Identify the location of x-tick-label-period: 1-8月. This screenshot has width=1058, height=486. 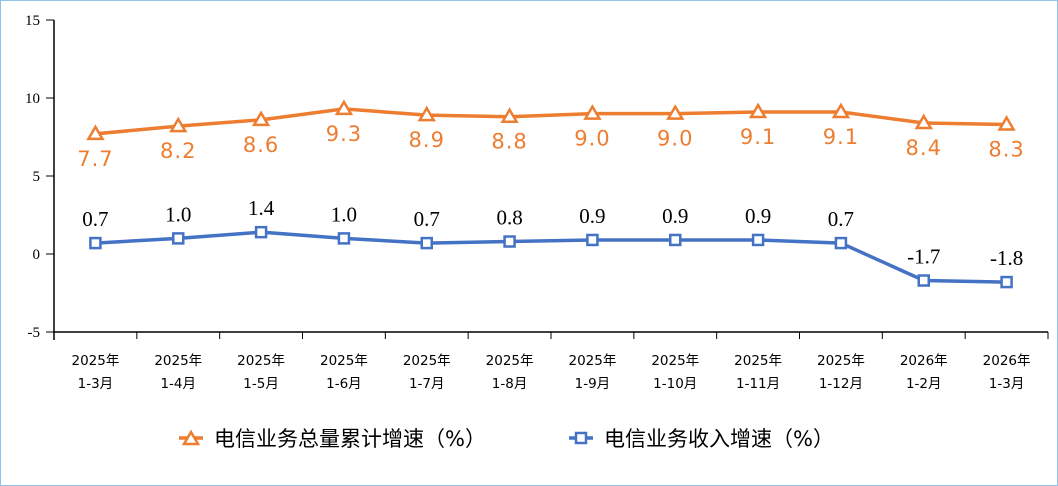
(510, 384).